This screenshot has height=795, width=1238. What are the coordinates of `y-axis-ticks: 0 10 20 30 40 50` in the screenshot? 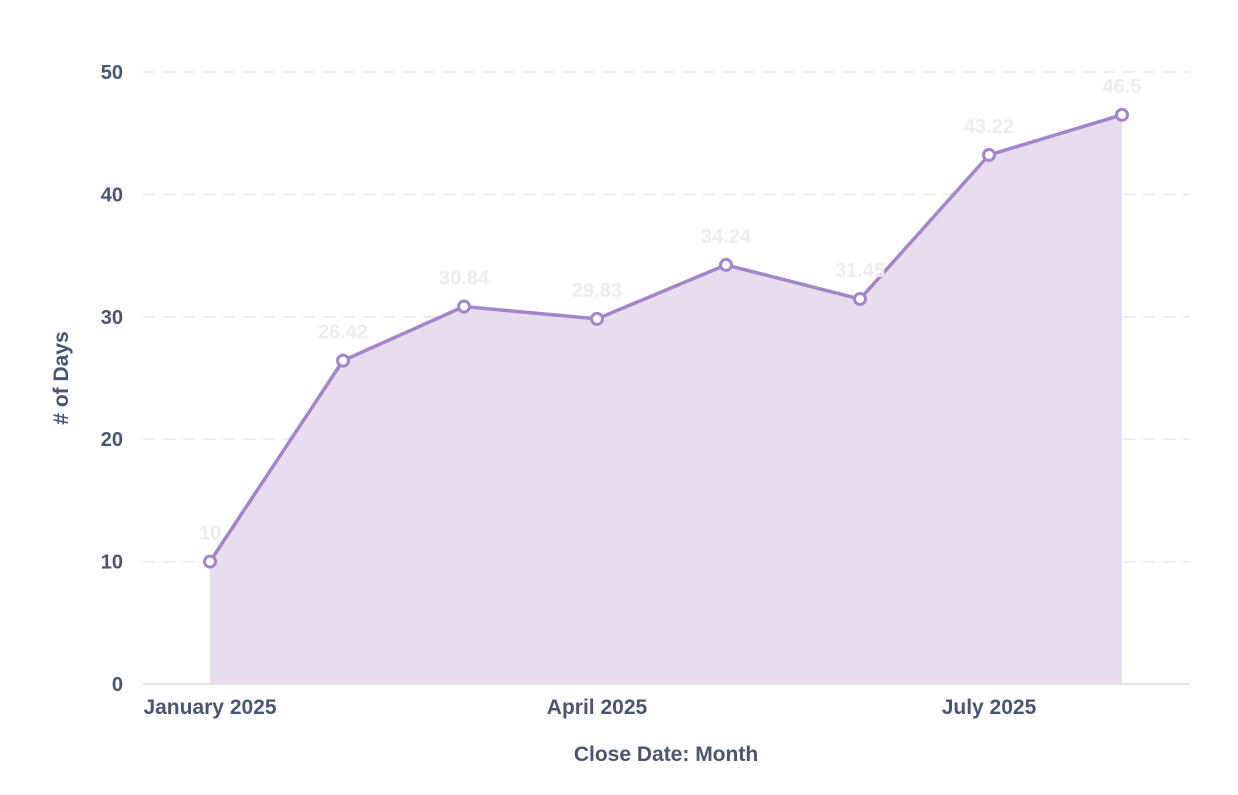 It's located at (112, 379).